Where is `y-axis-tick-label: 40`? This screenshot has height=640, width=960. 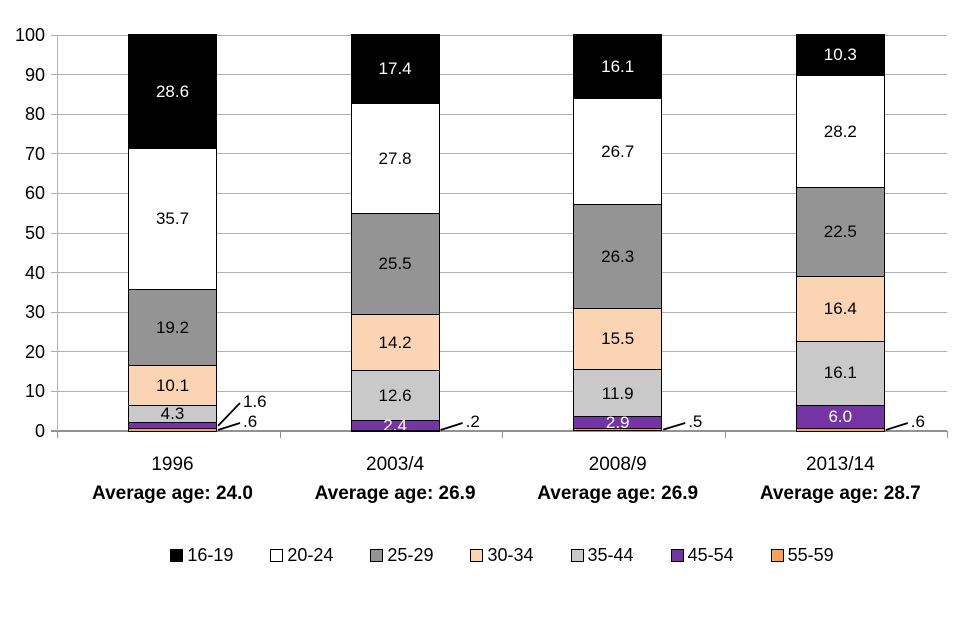 y-axis-tick-label: 40 is located at coordinates (34, 272).